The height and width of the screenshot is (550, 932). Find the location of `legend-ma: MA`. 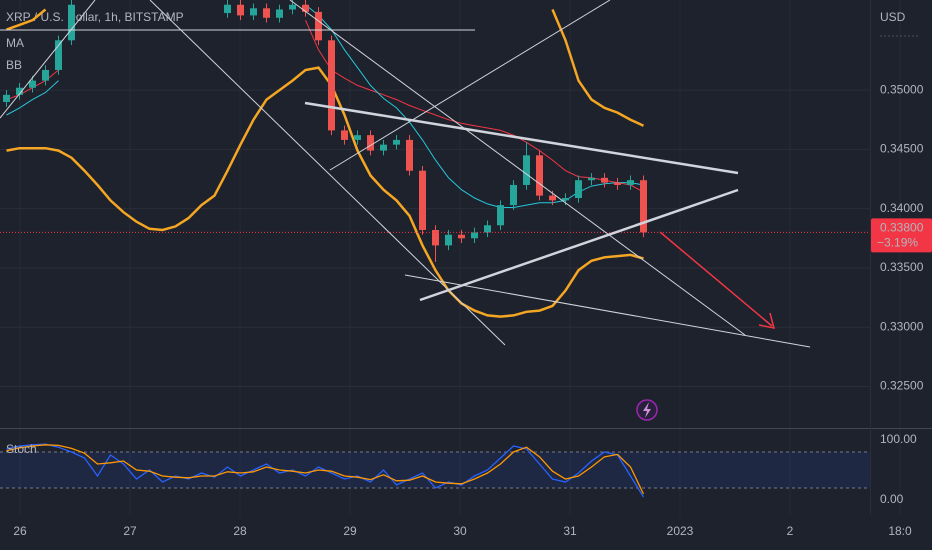

legend-ma: MA is located at coordinates (15, 43).